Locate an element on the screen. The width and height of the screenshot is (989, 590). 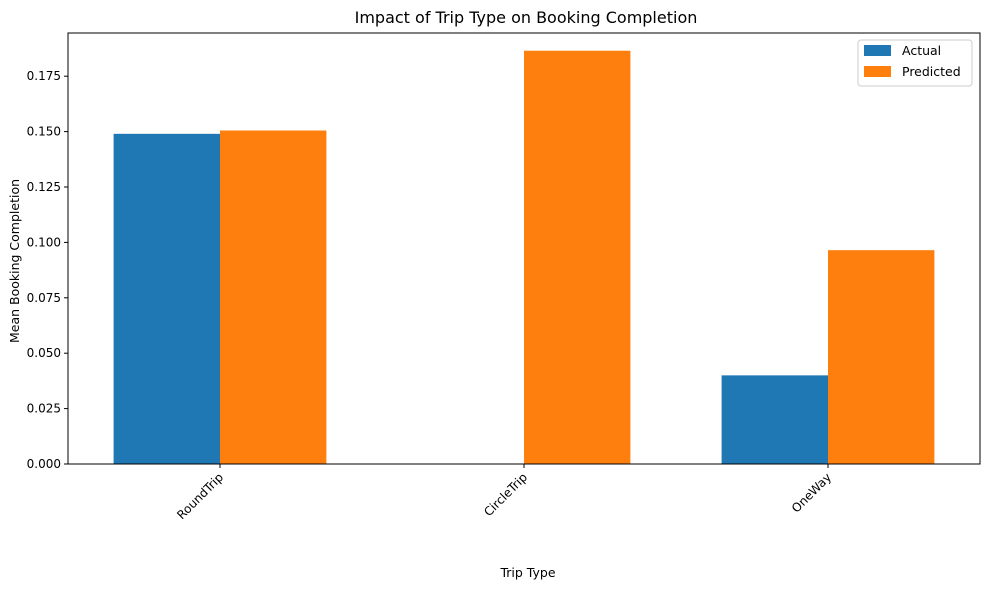
y-tick-label: 0.150 is located at coordinates (44, 132).